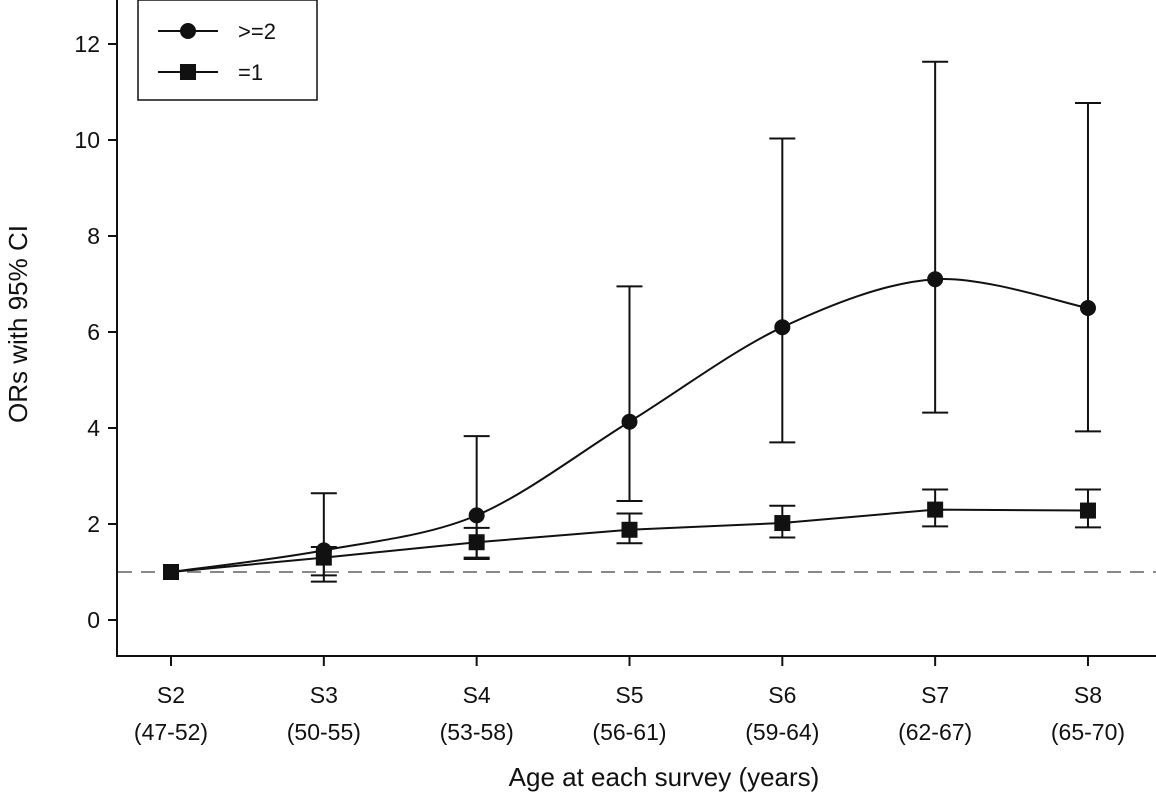 The image size is (1156, 800). Describe the element at coordinates (93, 428) in the screenshot. I see `y-tick-label: 4` at that location.